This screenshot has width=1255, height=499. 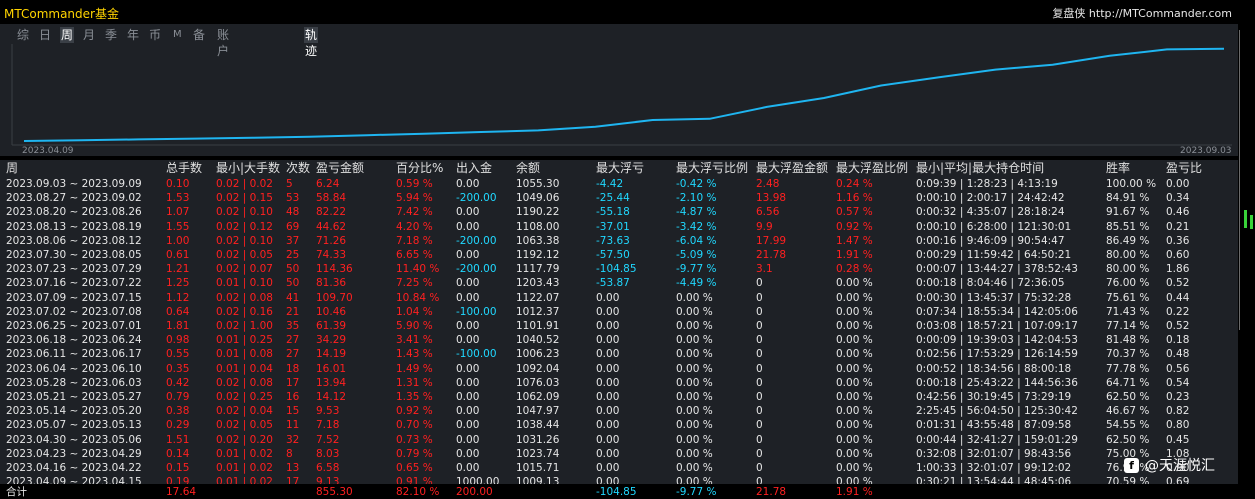 What do you see at coordinates (178, 240) in the screenshot?
I see `table-cell: 1.00` at bounding box center [178, 240].